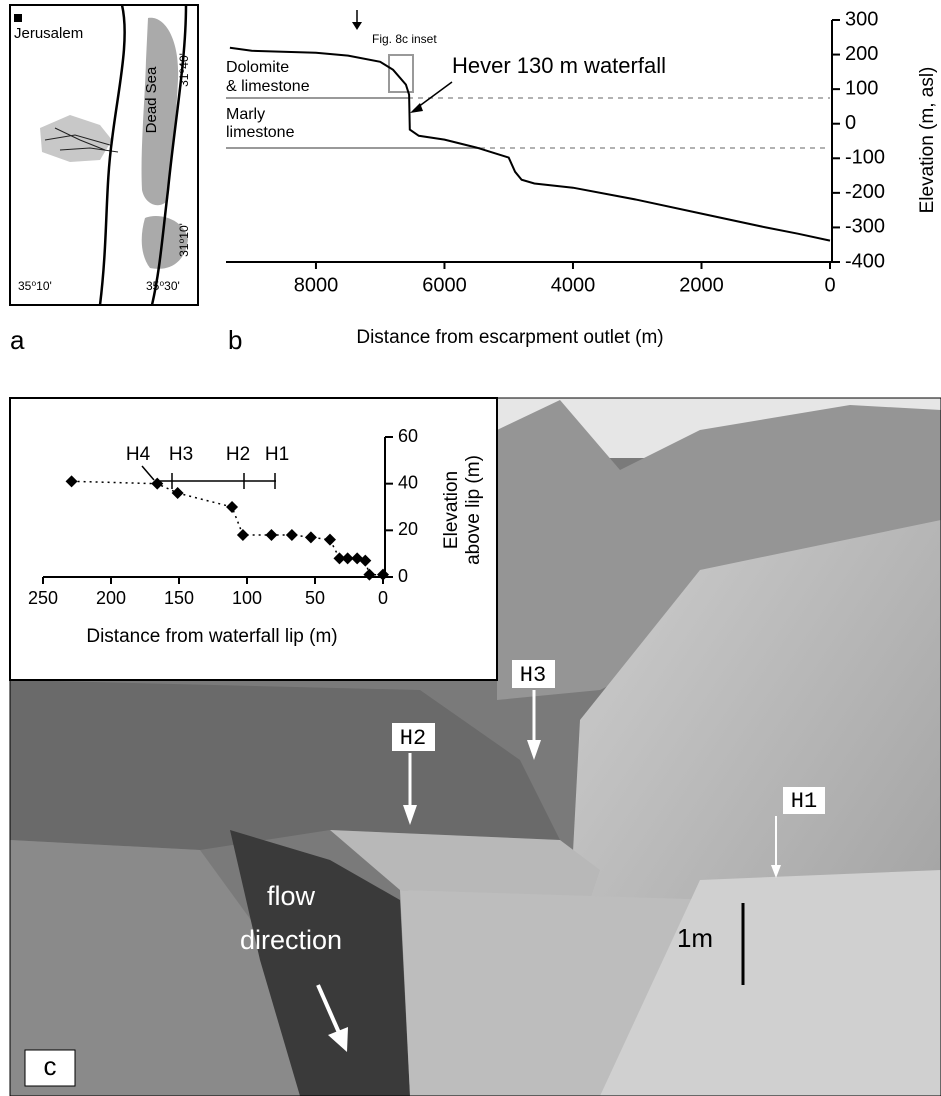  Describe the element at coordinates (509, 337) in the screenshot. I see `x-axis-label: Distance from escarpment outlet (m)` at that location.